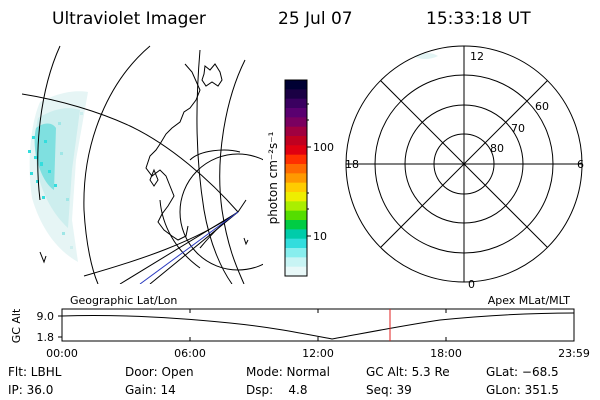  Describe the element at coordinates (190, 353) in the screenshot. I see `time-tick-0600: 06:00` at that location.